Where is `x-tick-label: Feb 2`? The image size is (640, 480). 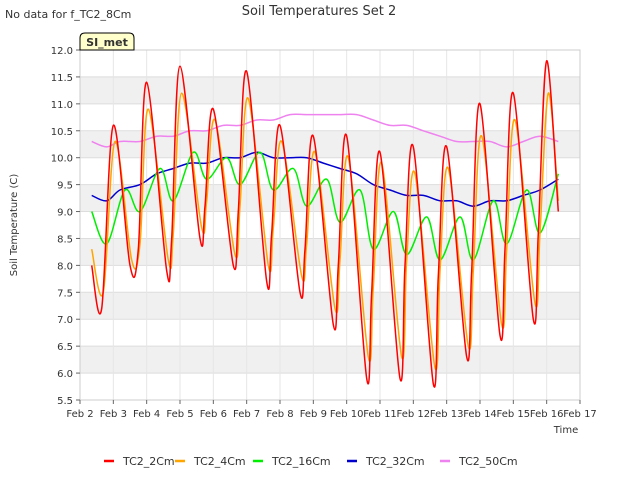 x-tick-label: Feb 2 is located at coordinates (79, 414).